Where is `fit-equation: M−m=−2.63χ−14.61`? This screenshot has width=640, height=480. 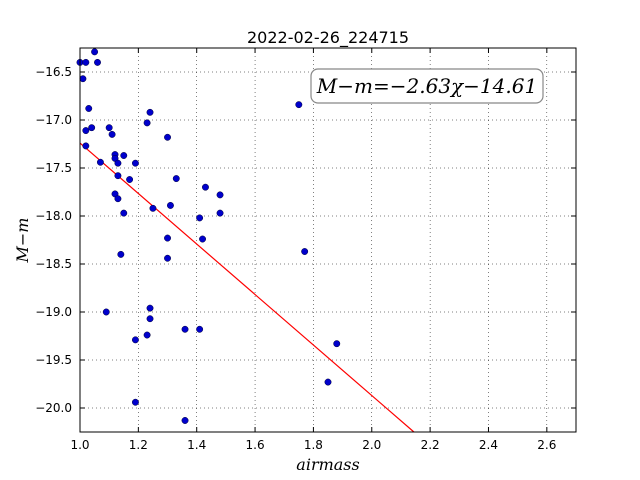 fit-equation: M−m=−2.63χ−14.61 is located at coordinates (426, 86).